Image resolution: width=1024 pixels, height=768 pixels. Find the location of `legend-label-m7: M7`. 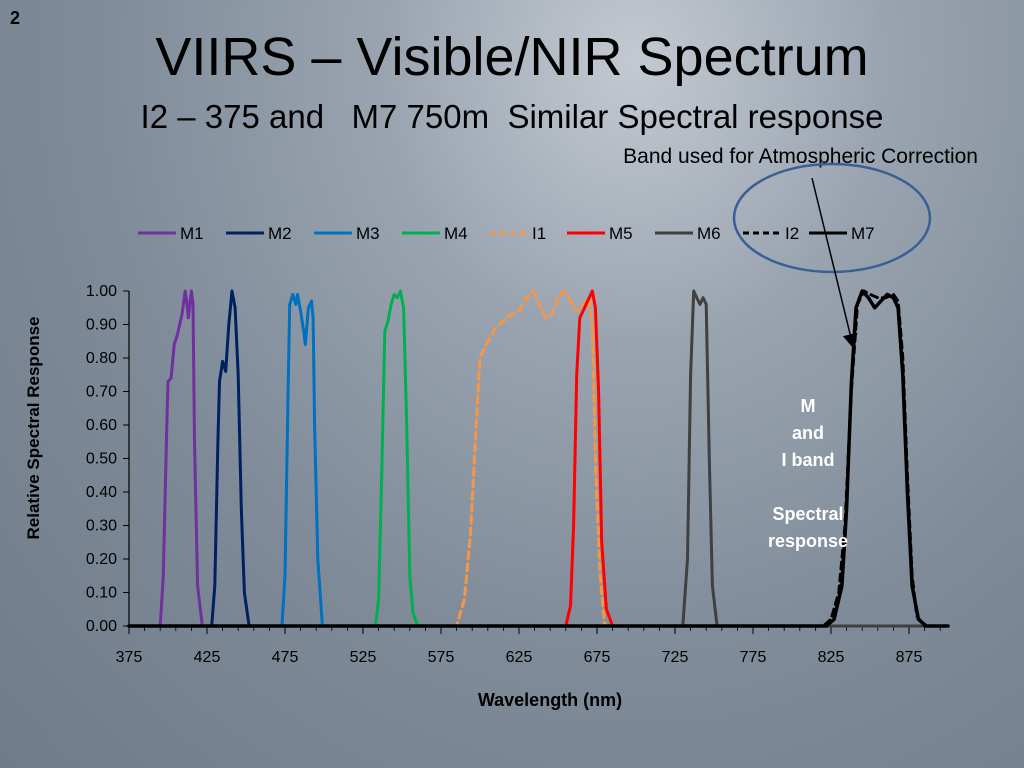

legend-label-m7: M7 is located at coordinates (863, 233).